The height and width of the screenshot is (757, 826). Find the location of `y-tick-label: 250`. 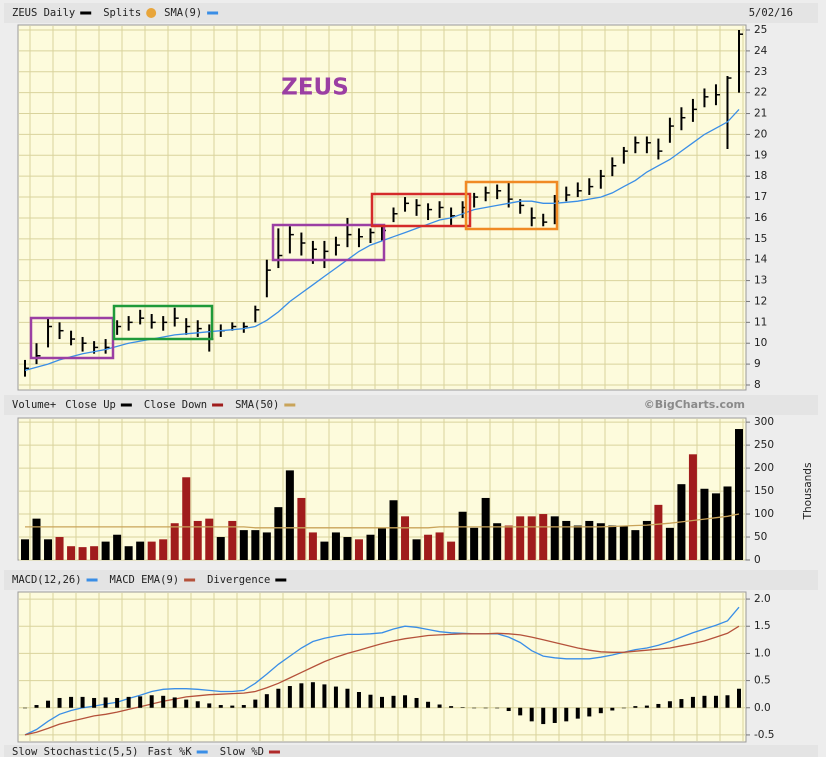

y-tick-label: 250 is located at coordinates (764, 445).